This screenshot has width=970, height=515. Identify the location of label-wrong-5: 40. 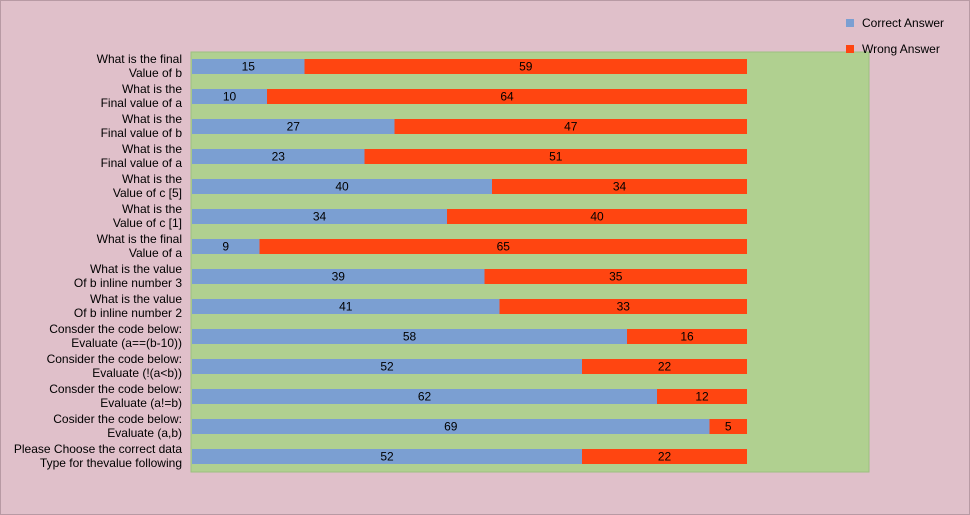
(597, 217).